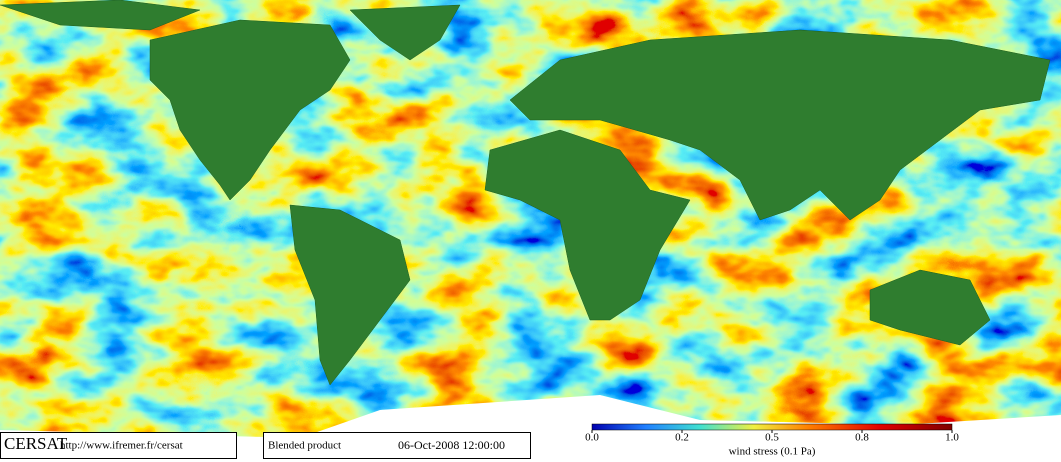  What do you see at coordinates (451, 445) in the screenshot?
I see `date: 06-Oct-2008 12:00:00` at bounding box center [451, 445].